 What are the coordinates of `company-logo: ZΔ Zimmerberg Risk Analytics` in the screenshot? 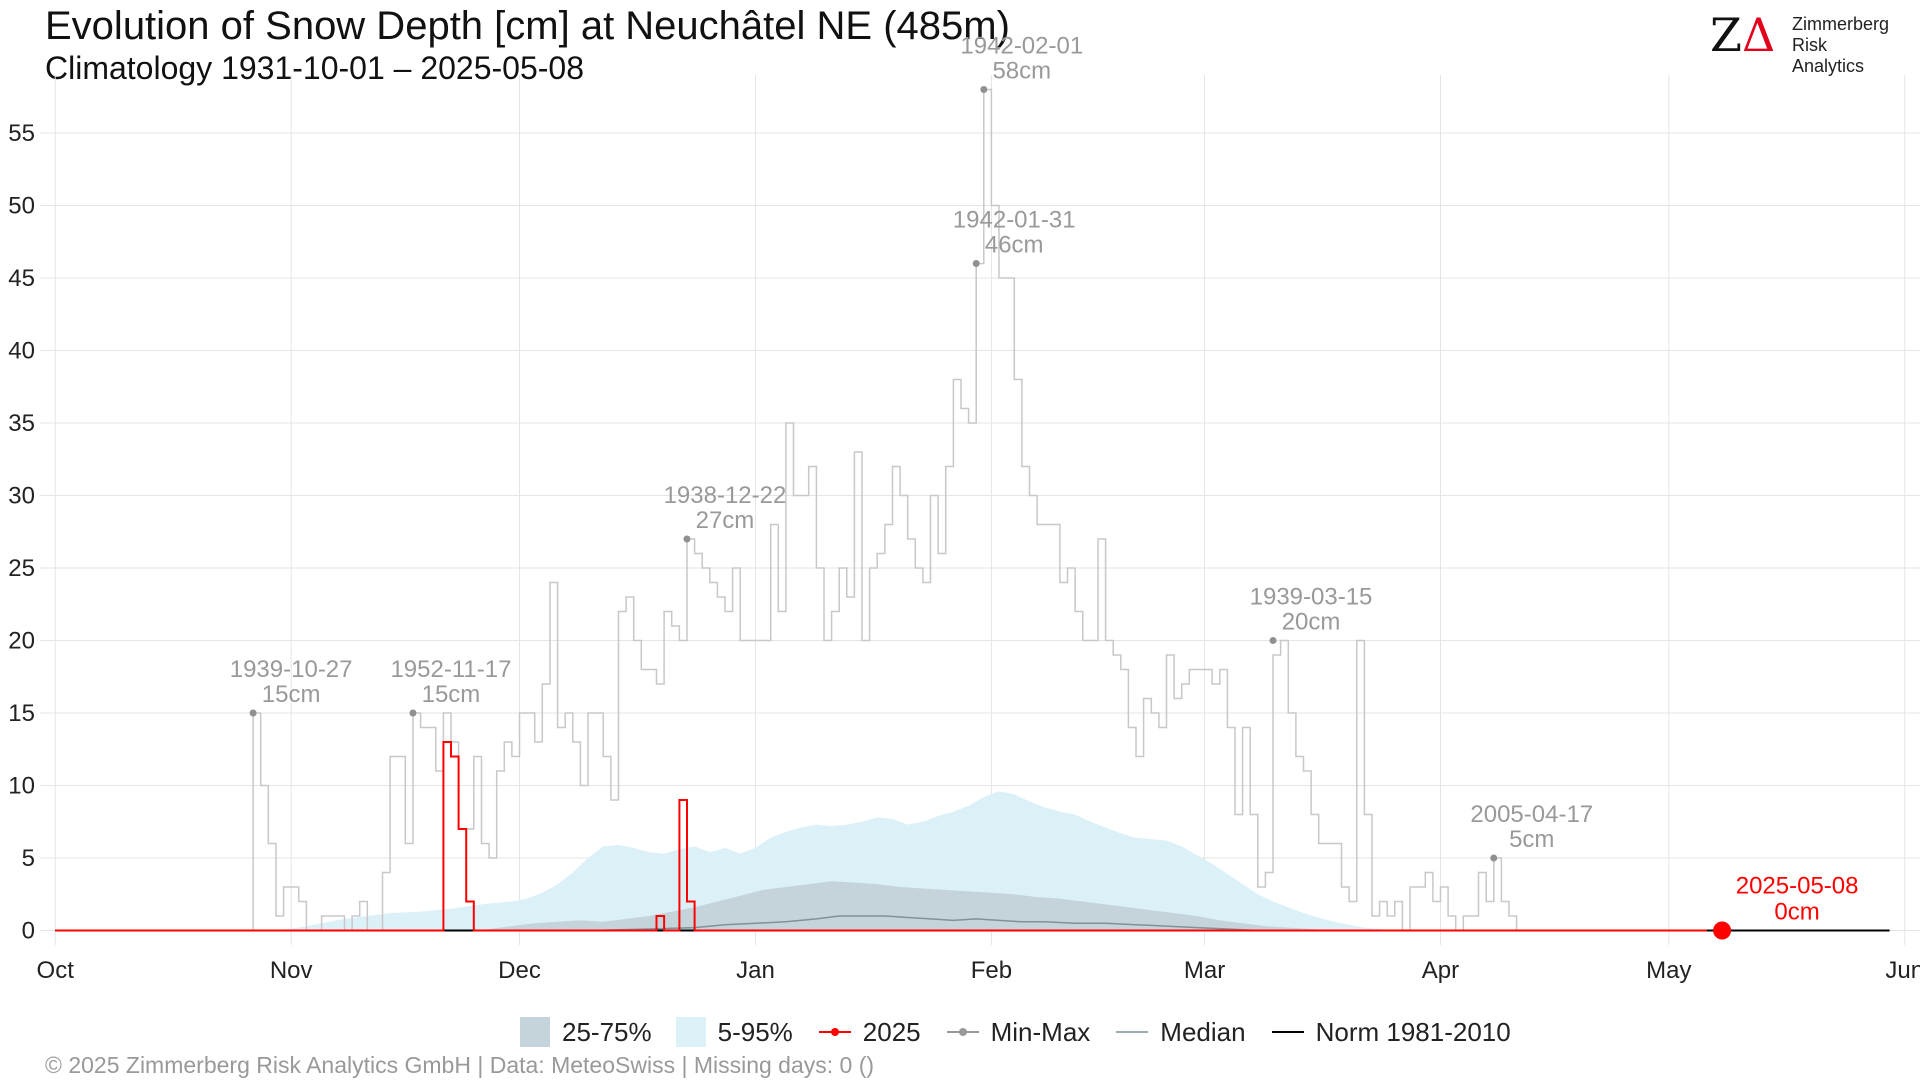 It's located at (1805, 42).